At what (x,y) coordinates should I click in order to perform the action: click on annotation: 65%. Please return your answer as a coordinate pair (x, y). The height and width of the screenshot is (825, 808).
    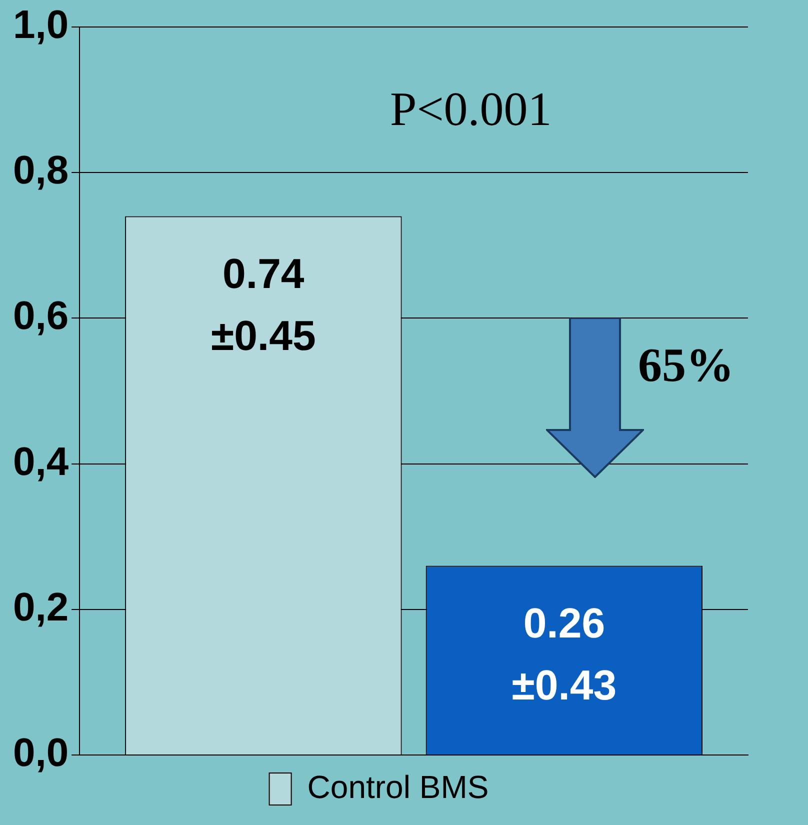
    Looking at the image, I should click on (686, 365).